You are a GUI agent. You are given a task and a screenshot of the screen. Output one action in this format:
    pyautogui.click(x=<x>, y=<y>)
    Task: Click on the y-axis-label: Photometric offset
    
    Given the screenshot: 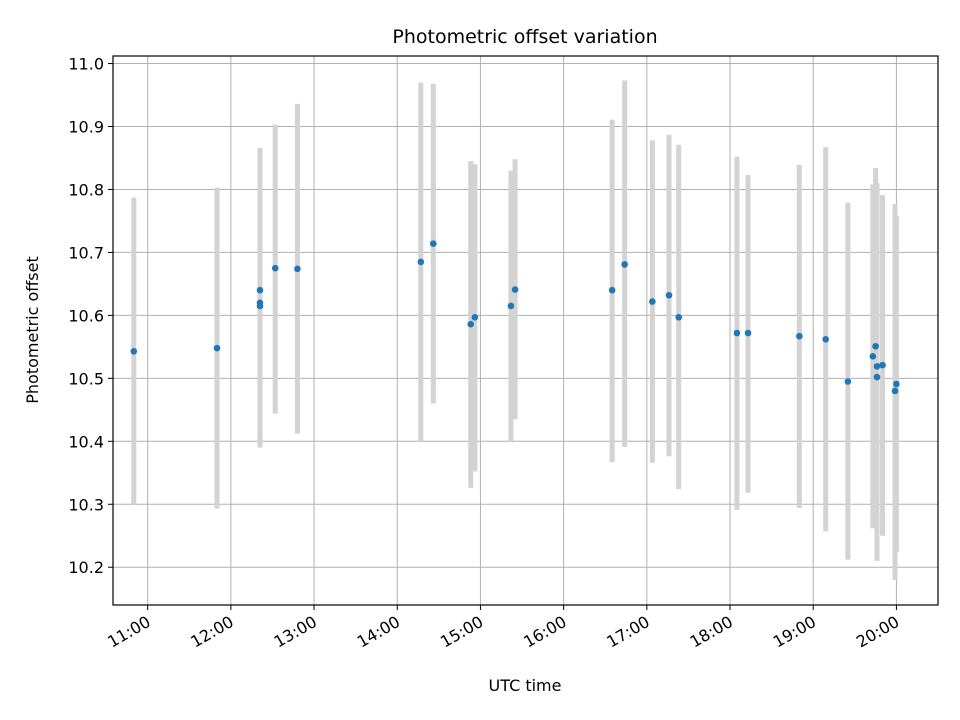 What is the action you would take?
    pyautogui.click(x=32, y=330)
    